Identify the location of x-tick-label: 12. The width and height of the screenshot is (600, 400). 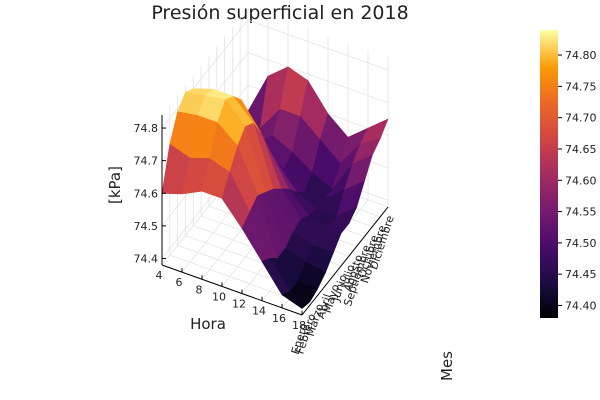
(239, 304).